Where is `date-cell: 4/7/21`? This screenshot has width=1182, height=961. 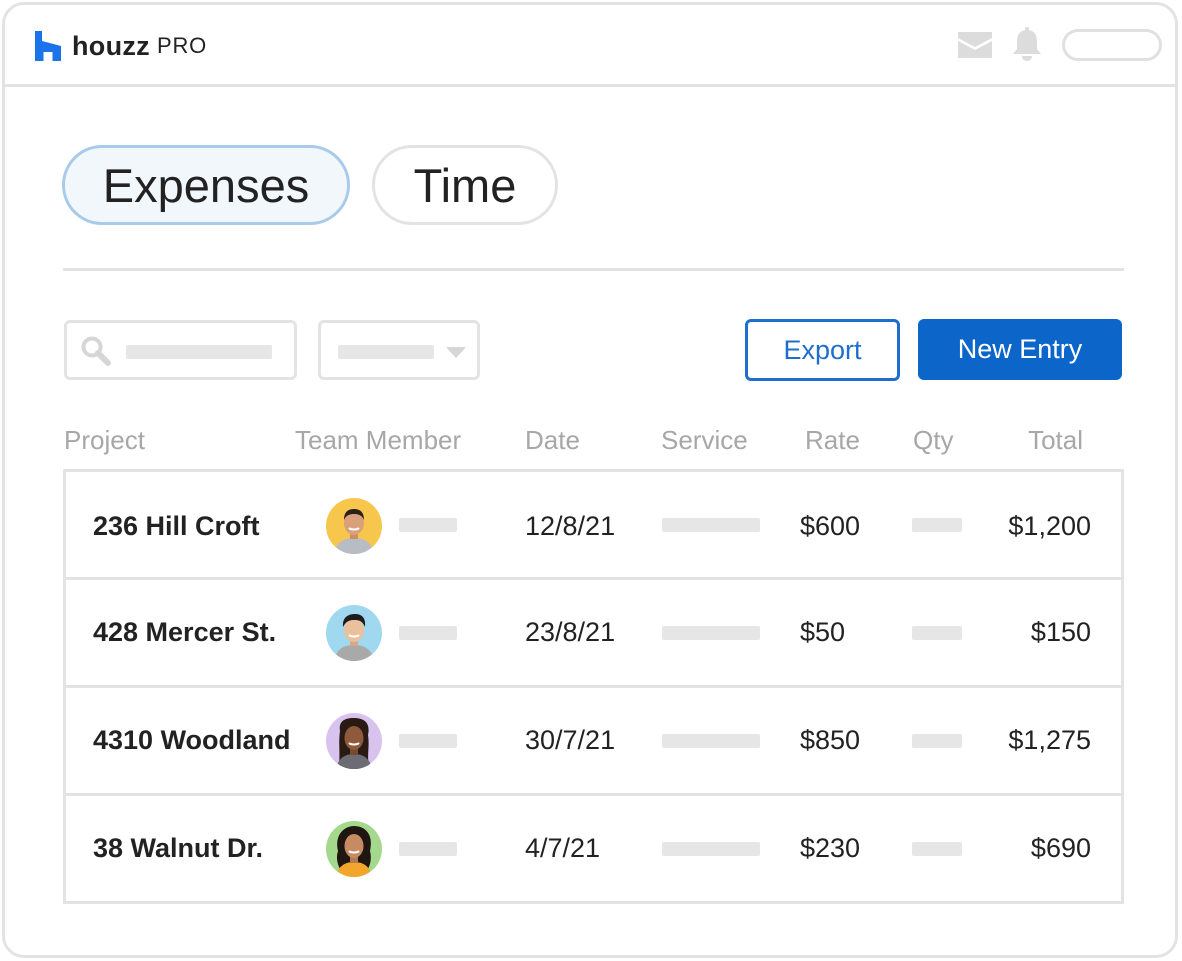 date-cell: 4/7/21 is located at coordinates (563, 848).